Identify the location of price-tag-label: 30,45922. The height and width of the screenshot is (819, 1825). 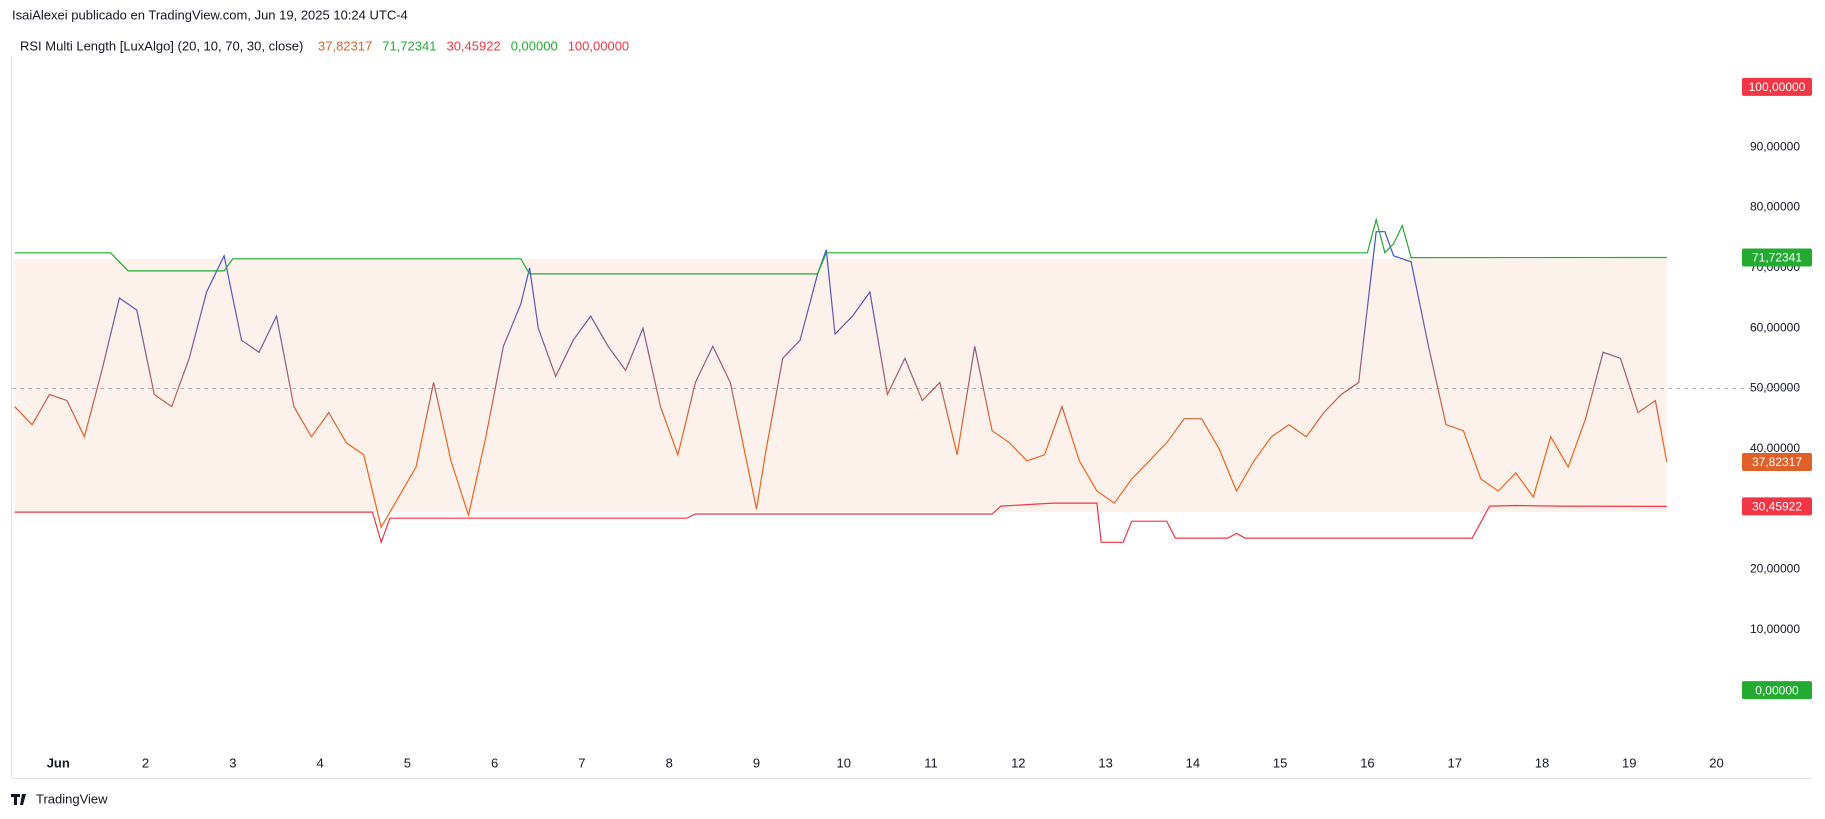
(1777, 507).